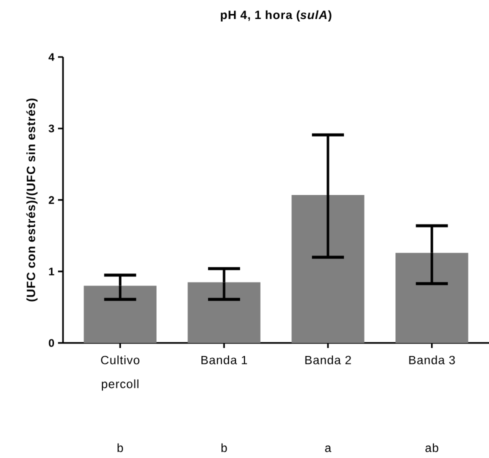 This screenshot has height=458, width=489. Describe the element at coordinates (51, 200) in the screenshot. I see `y-tick-label: 2` at that location.